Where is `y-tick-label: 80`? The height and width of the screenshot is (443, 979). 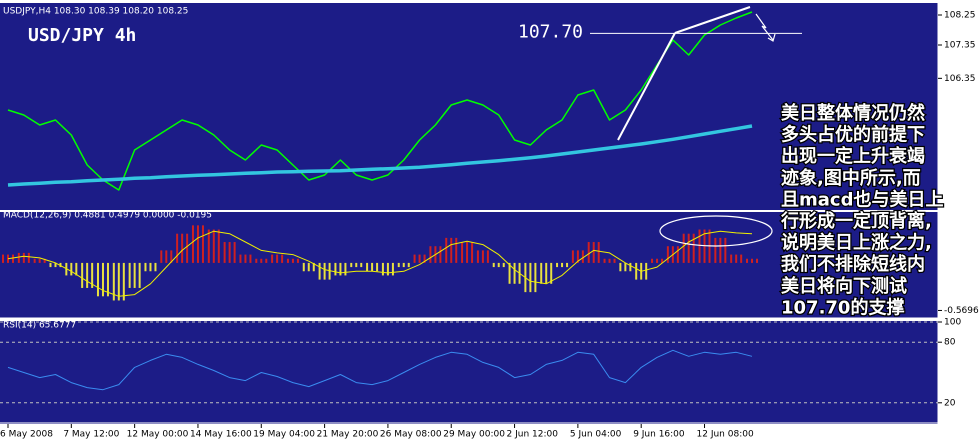 y-tick-label: 80 is located at coordinates (950, 343).